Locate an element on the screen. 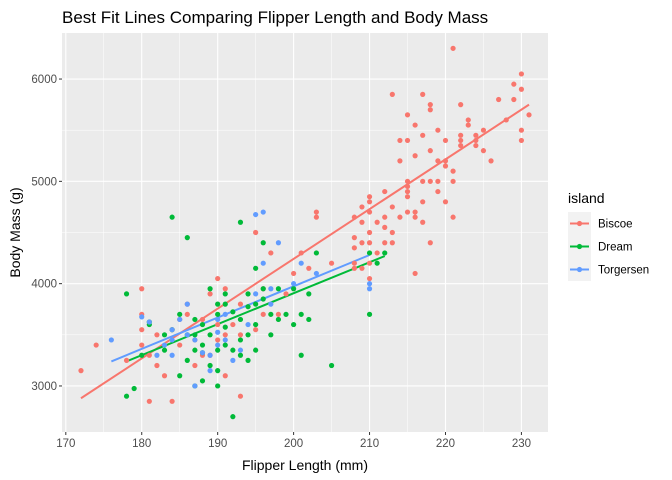 This screenshot has width=672, height=480. legend-label-biscoe: Biscoe is located at coordinates (615, 225).